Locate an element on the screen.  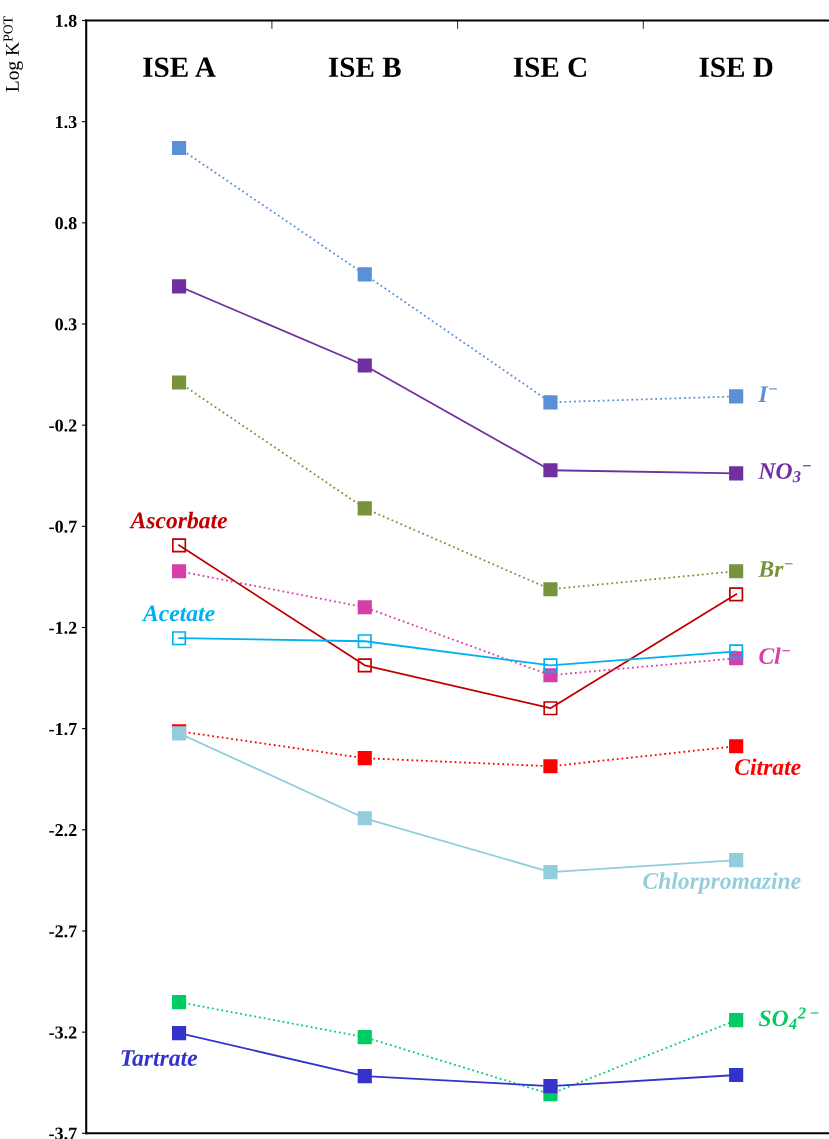
y-tick-label: 0.8 is located at coordinates (66, 223).